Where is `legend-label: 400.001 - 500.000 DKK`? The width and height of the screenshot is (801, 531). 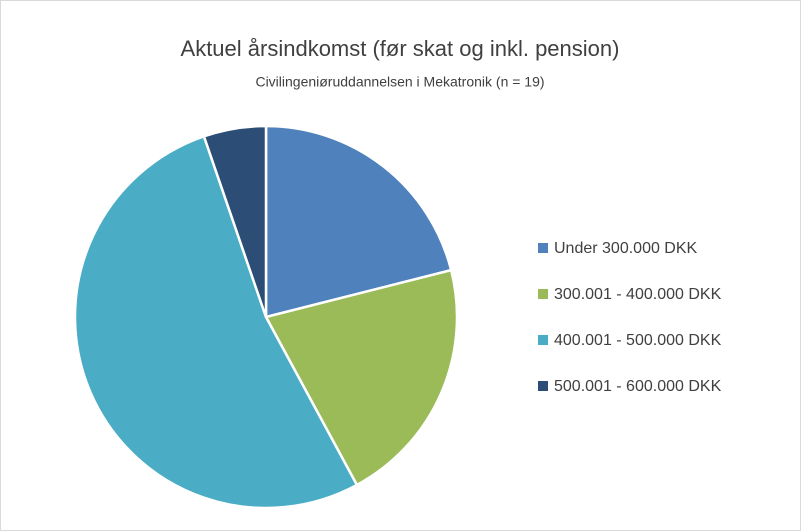
legend-label: 400.001 - 500.000 DKK is located at coordinates (638, 340).